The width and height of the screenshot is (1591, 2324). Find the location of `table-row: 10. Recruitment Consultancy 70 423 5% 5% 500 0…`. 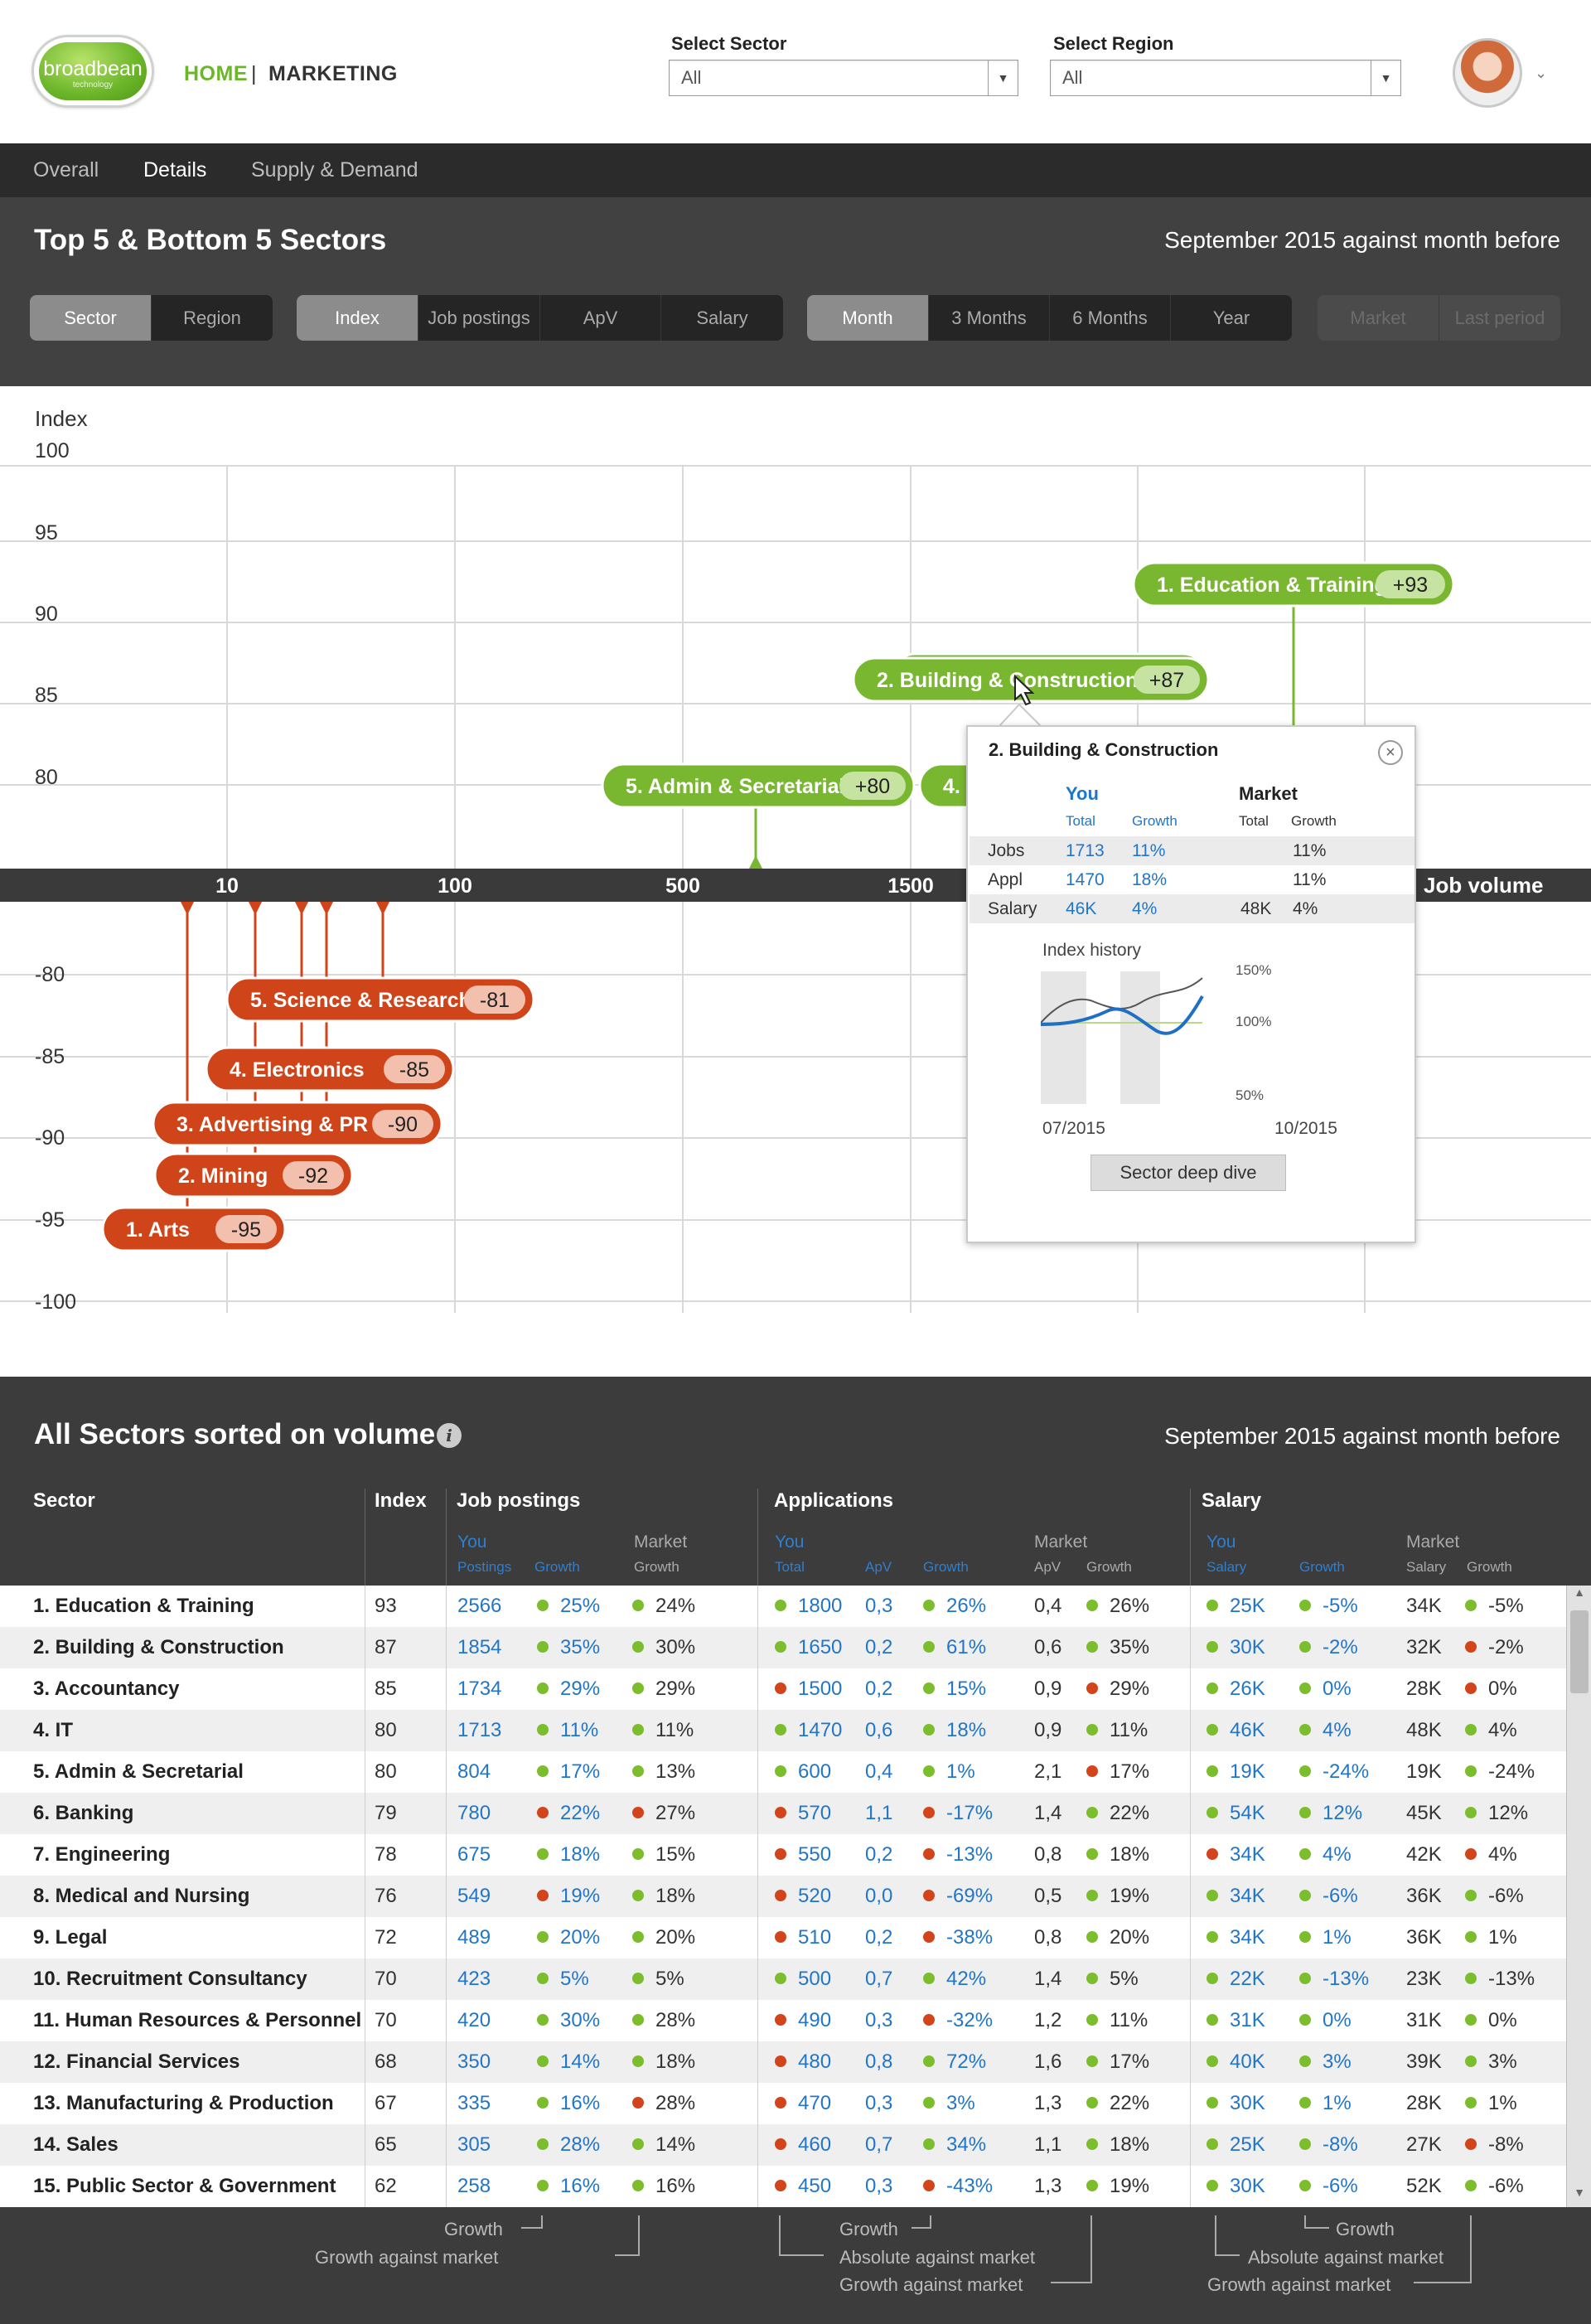

table-row: 10. Recruitment Consultancy 70 423 5% 5% 500 0… is located at coordinates (783, 1979).